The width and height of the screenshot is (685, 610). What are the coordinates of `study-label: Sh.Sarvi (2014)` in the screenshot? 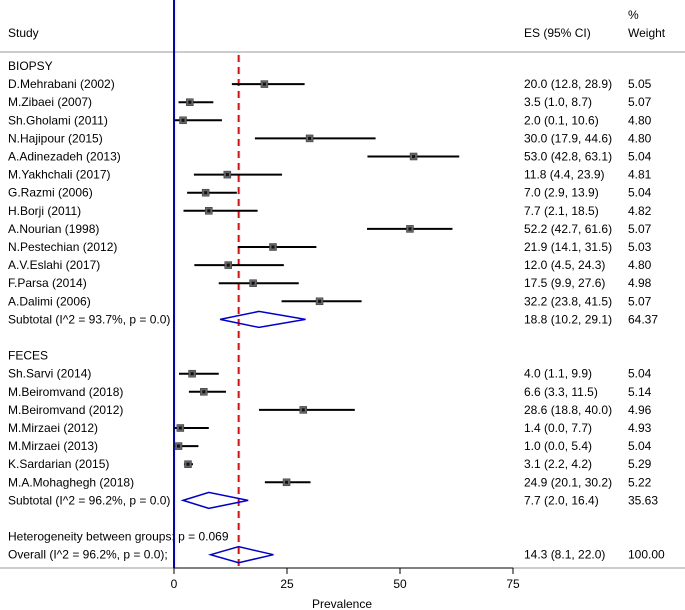 It's located at (49, 374).